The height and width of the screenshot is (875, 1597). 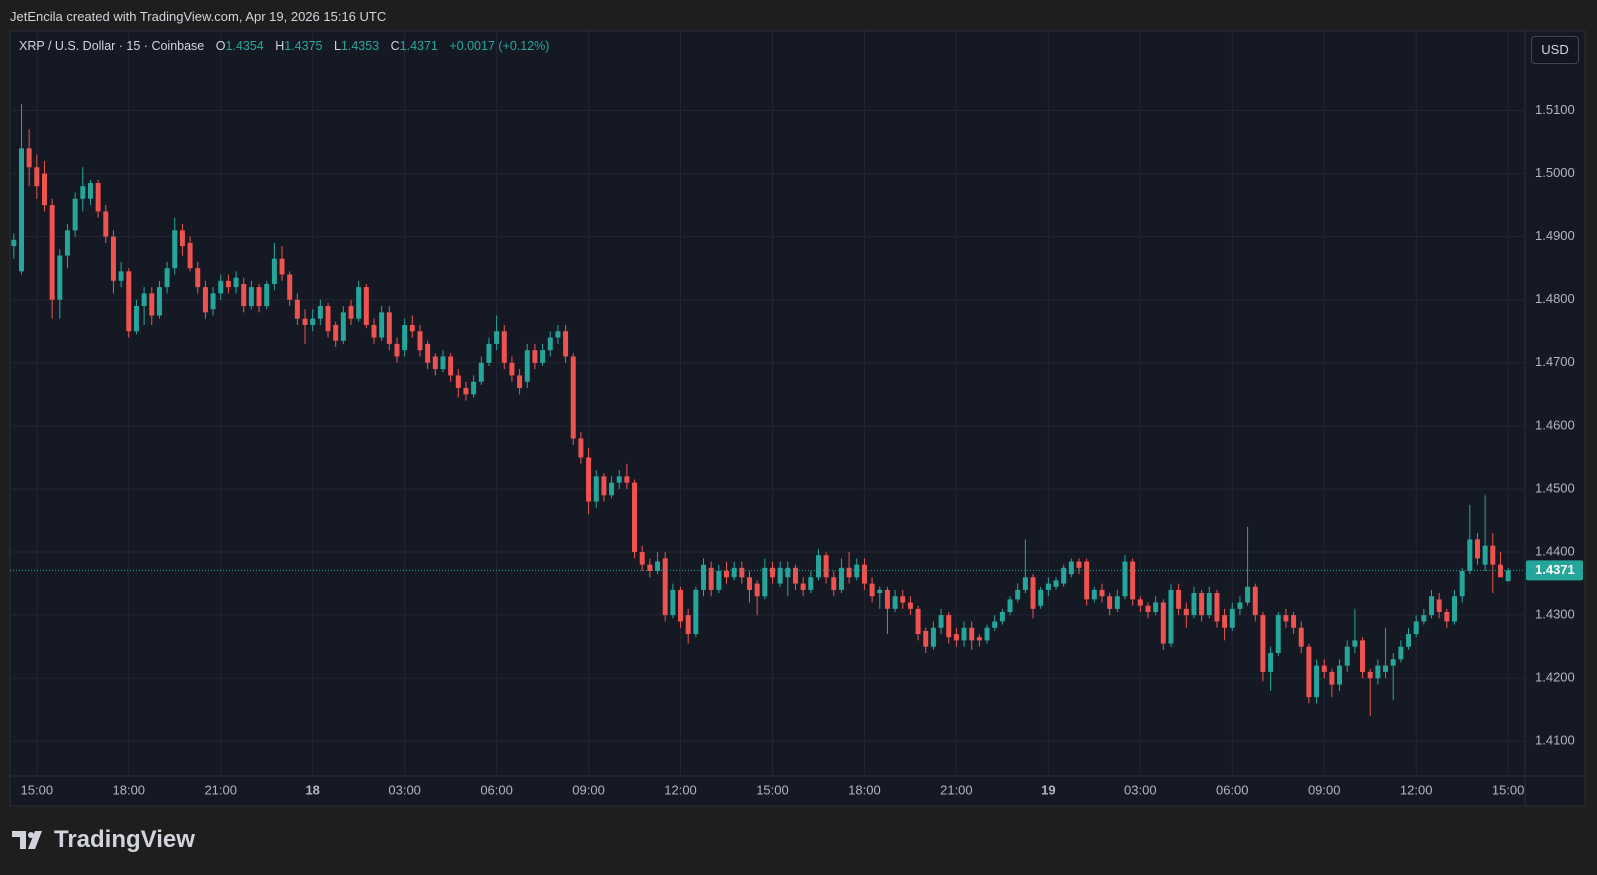 I want to click on x-tick-label: 09:00, so click(x=588, y=789).